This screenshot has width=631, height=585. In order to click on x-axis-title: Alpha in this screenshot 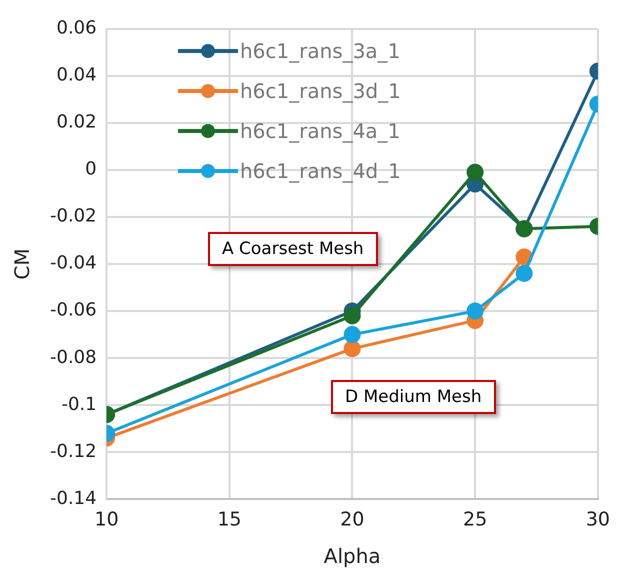, I will do `click(352, 556)`.